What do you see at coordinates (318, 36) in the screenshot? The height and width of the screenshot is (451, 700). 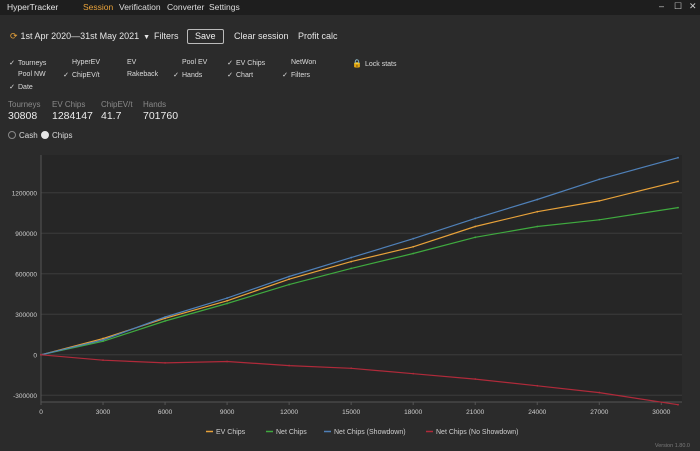 I see `profit-calc-button: Profit calc` at bounding box center [318, 36].